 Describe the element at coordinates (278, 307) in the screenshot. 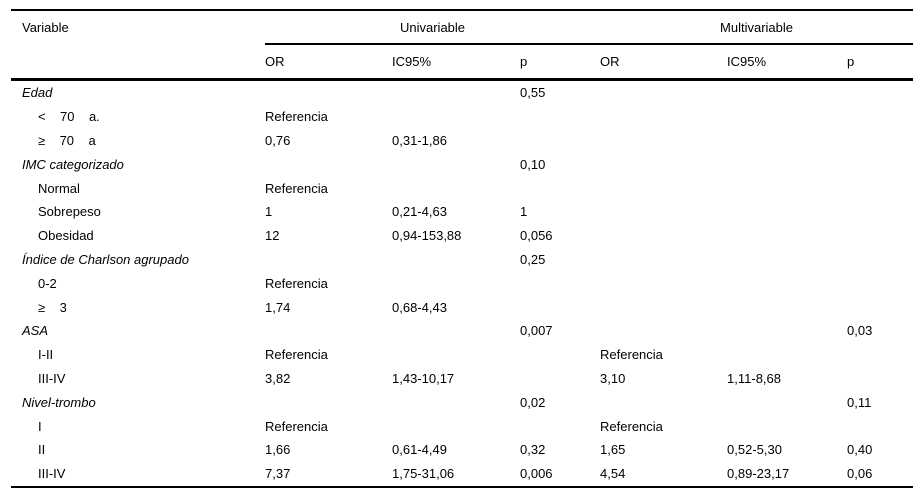

I see `or-univariable-cell: 1,74` at that location.